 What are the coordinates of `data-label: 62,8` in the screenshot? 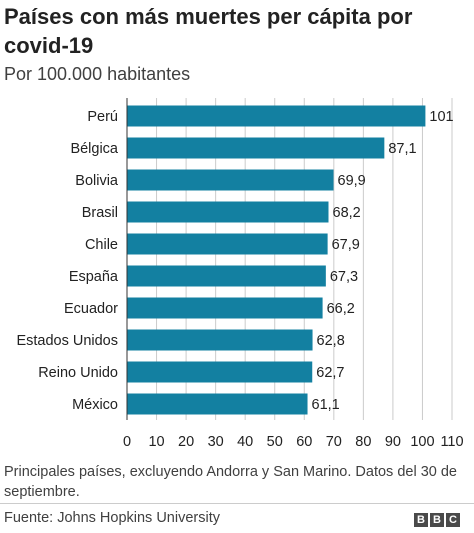 It's located at (331, 341).